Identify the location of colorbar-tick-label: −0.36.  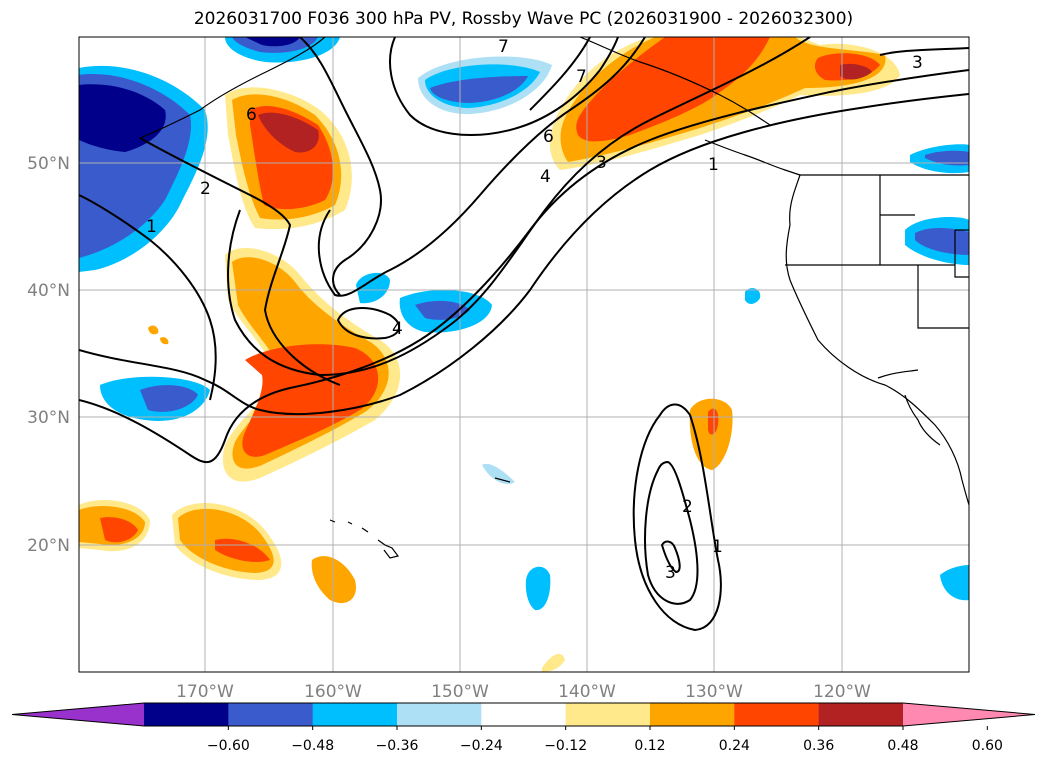
(397, 746).